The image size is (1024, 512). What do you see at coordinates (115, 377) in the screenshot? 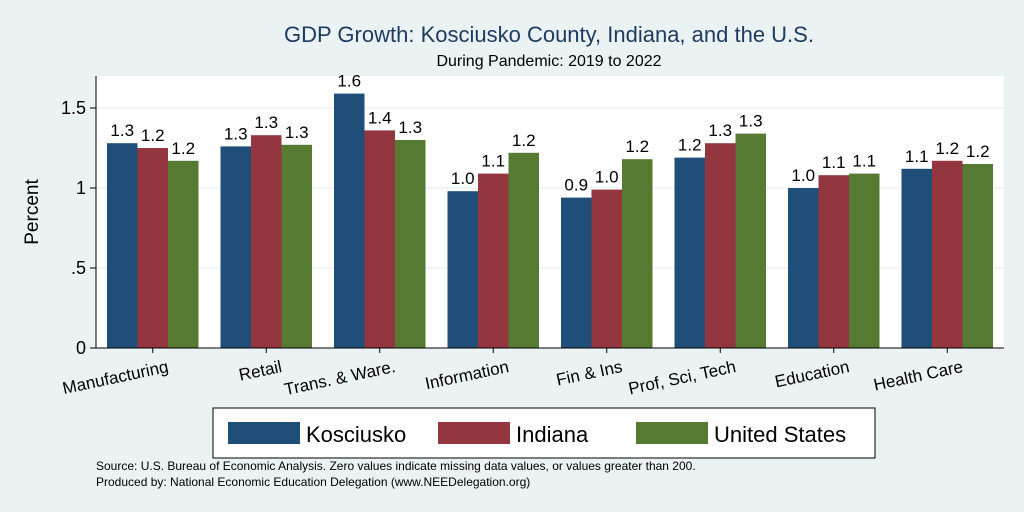
I see `x-category-label: Manufacturing` at bounding box center [115, 377].